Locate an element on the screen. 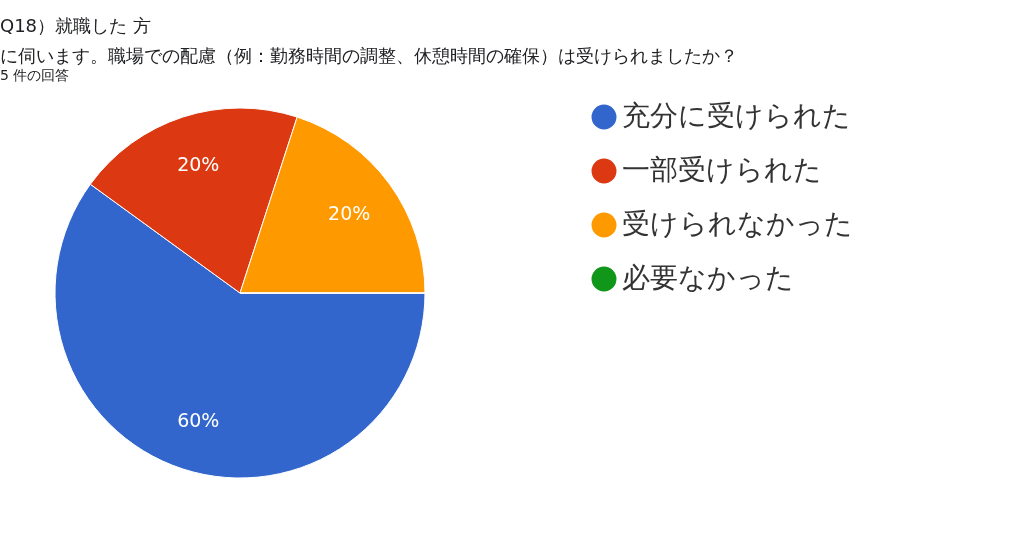 The image size is (1024, 538). legend-label: 一部受けられた is located at coordinates (722, 169).